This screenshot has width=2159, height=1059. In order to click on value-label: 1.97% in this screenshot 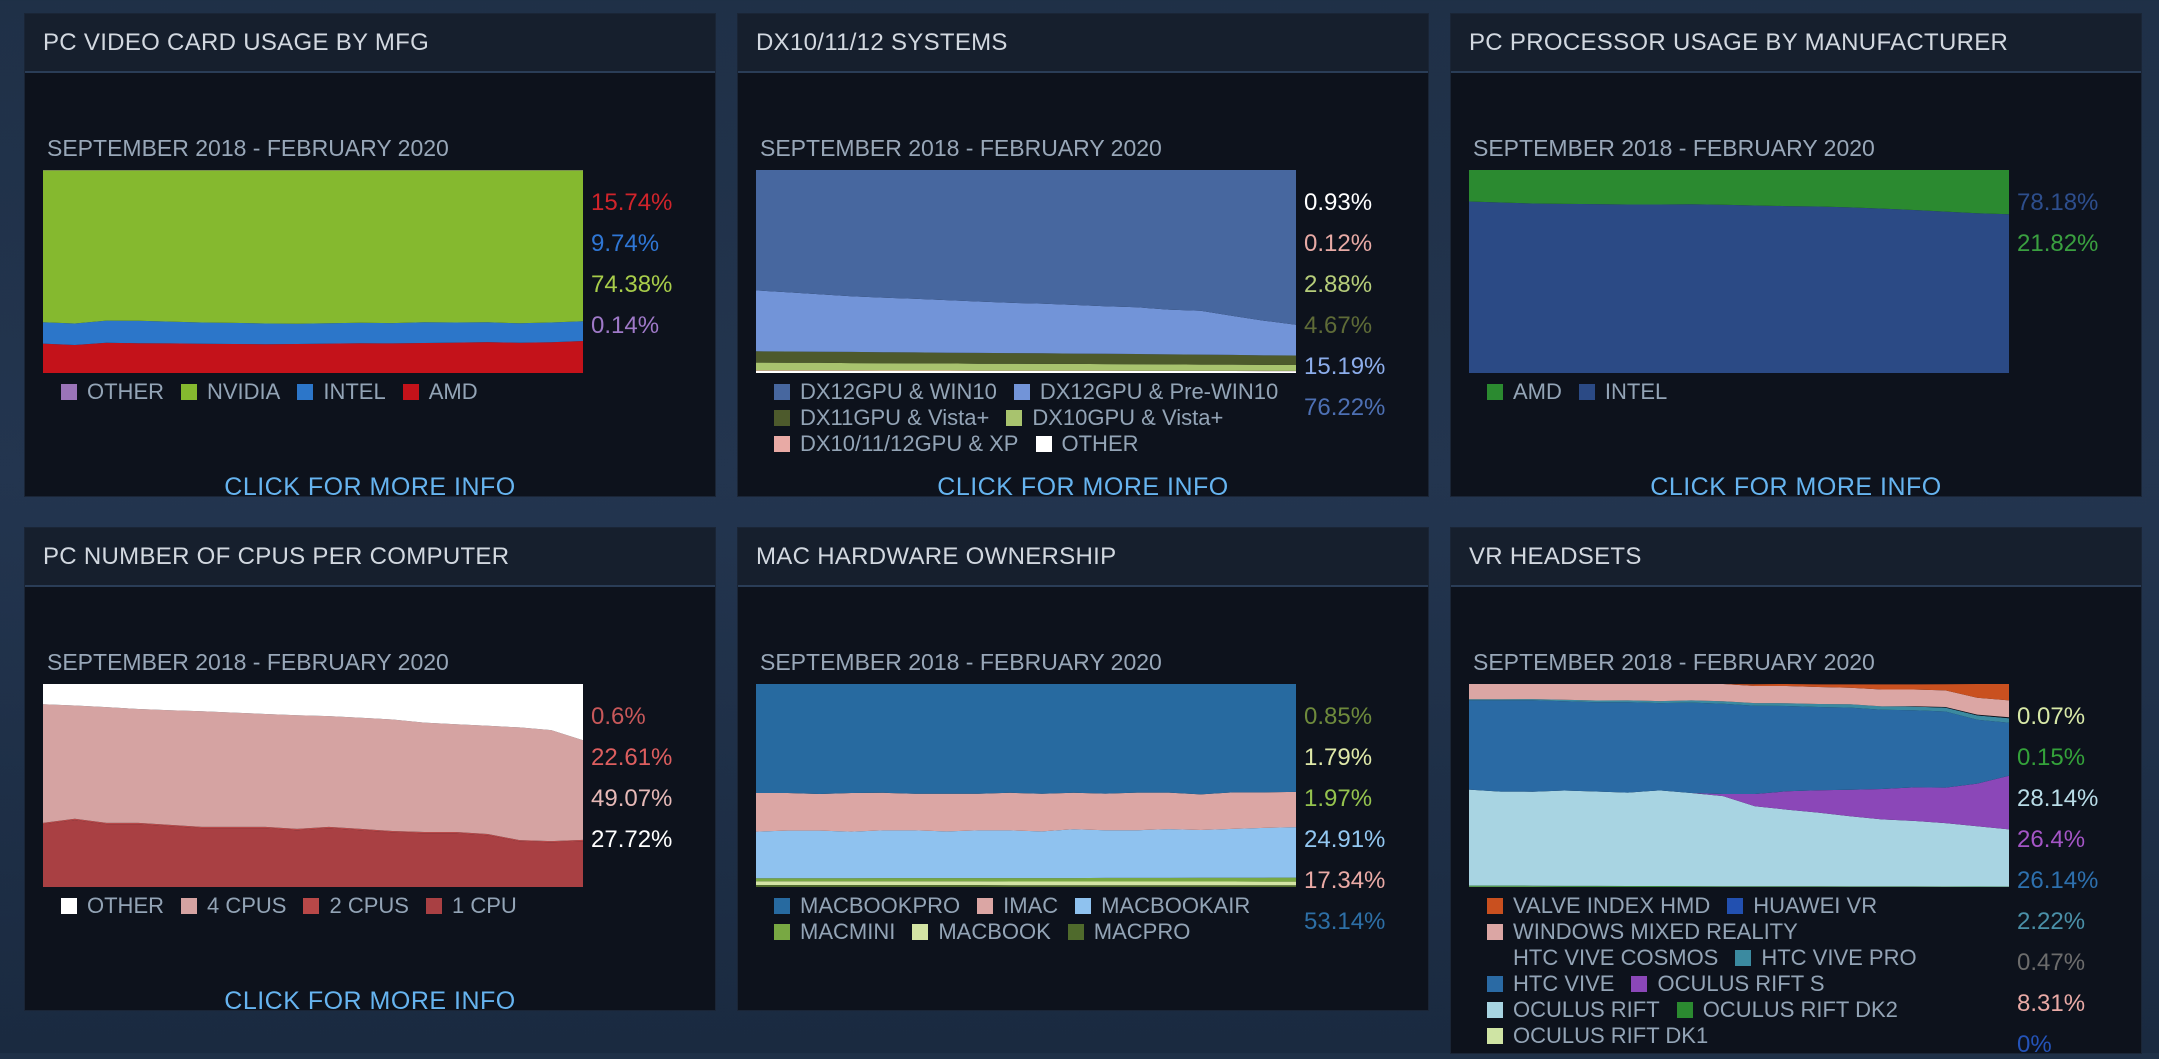, I will do `click(1338, 799)`.